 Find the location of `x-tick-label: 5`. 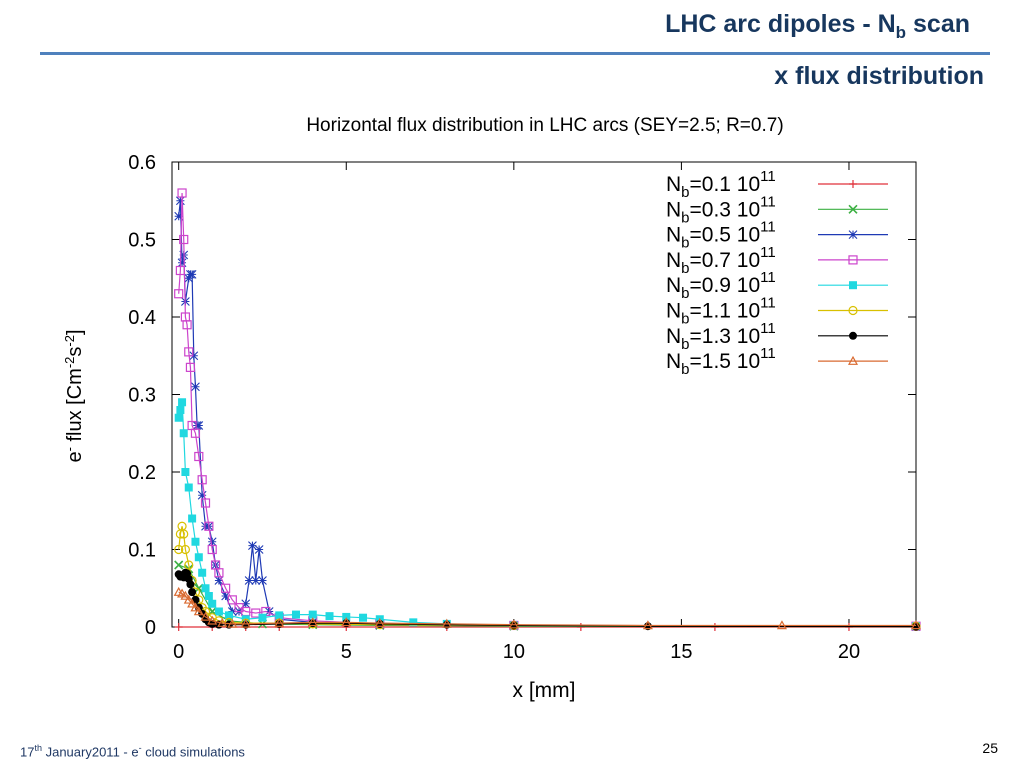

x-tick-label: 5 is located at coordinates (346, 652).